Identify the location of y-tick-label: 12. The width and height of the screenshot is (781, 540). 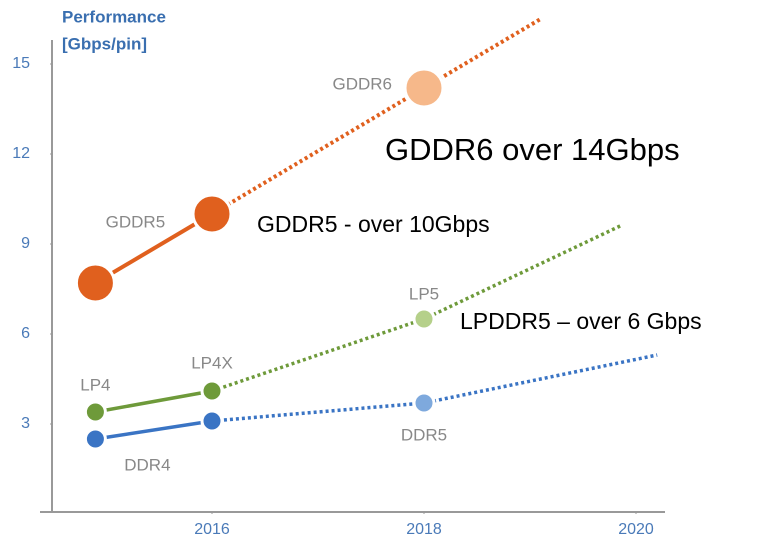
(21, 153).